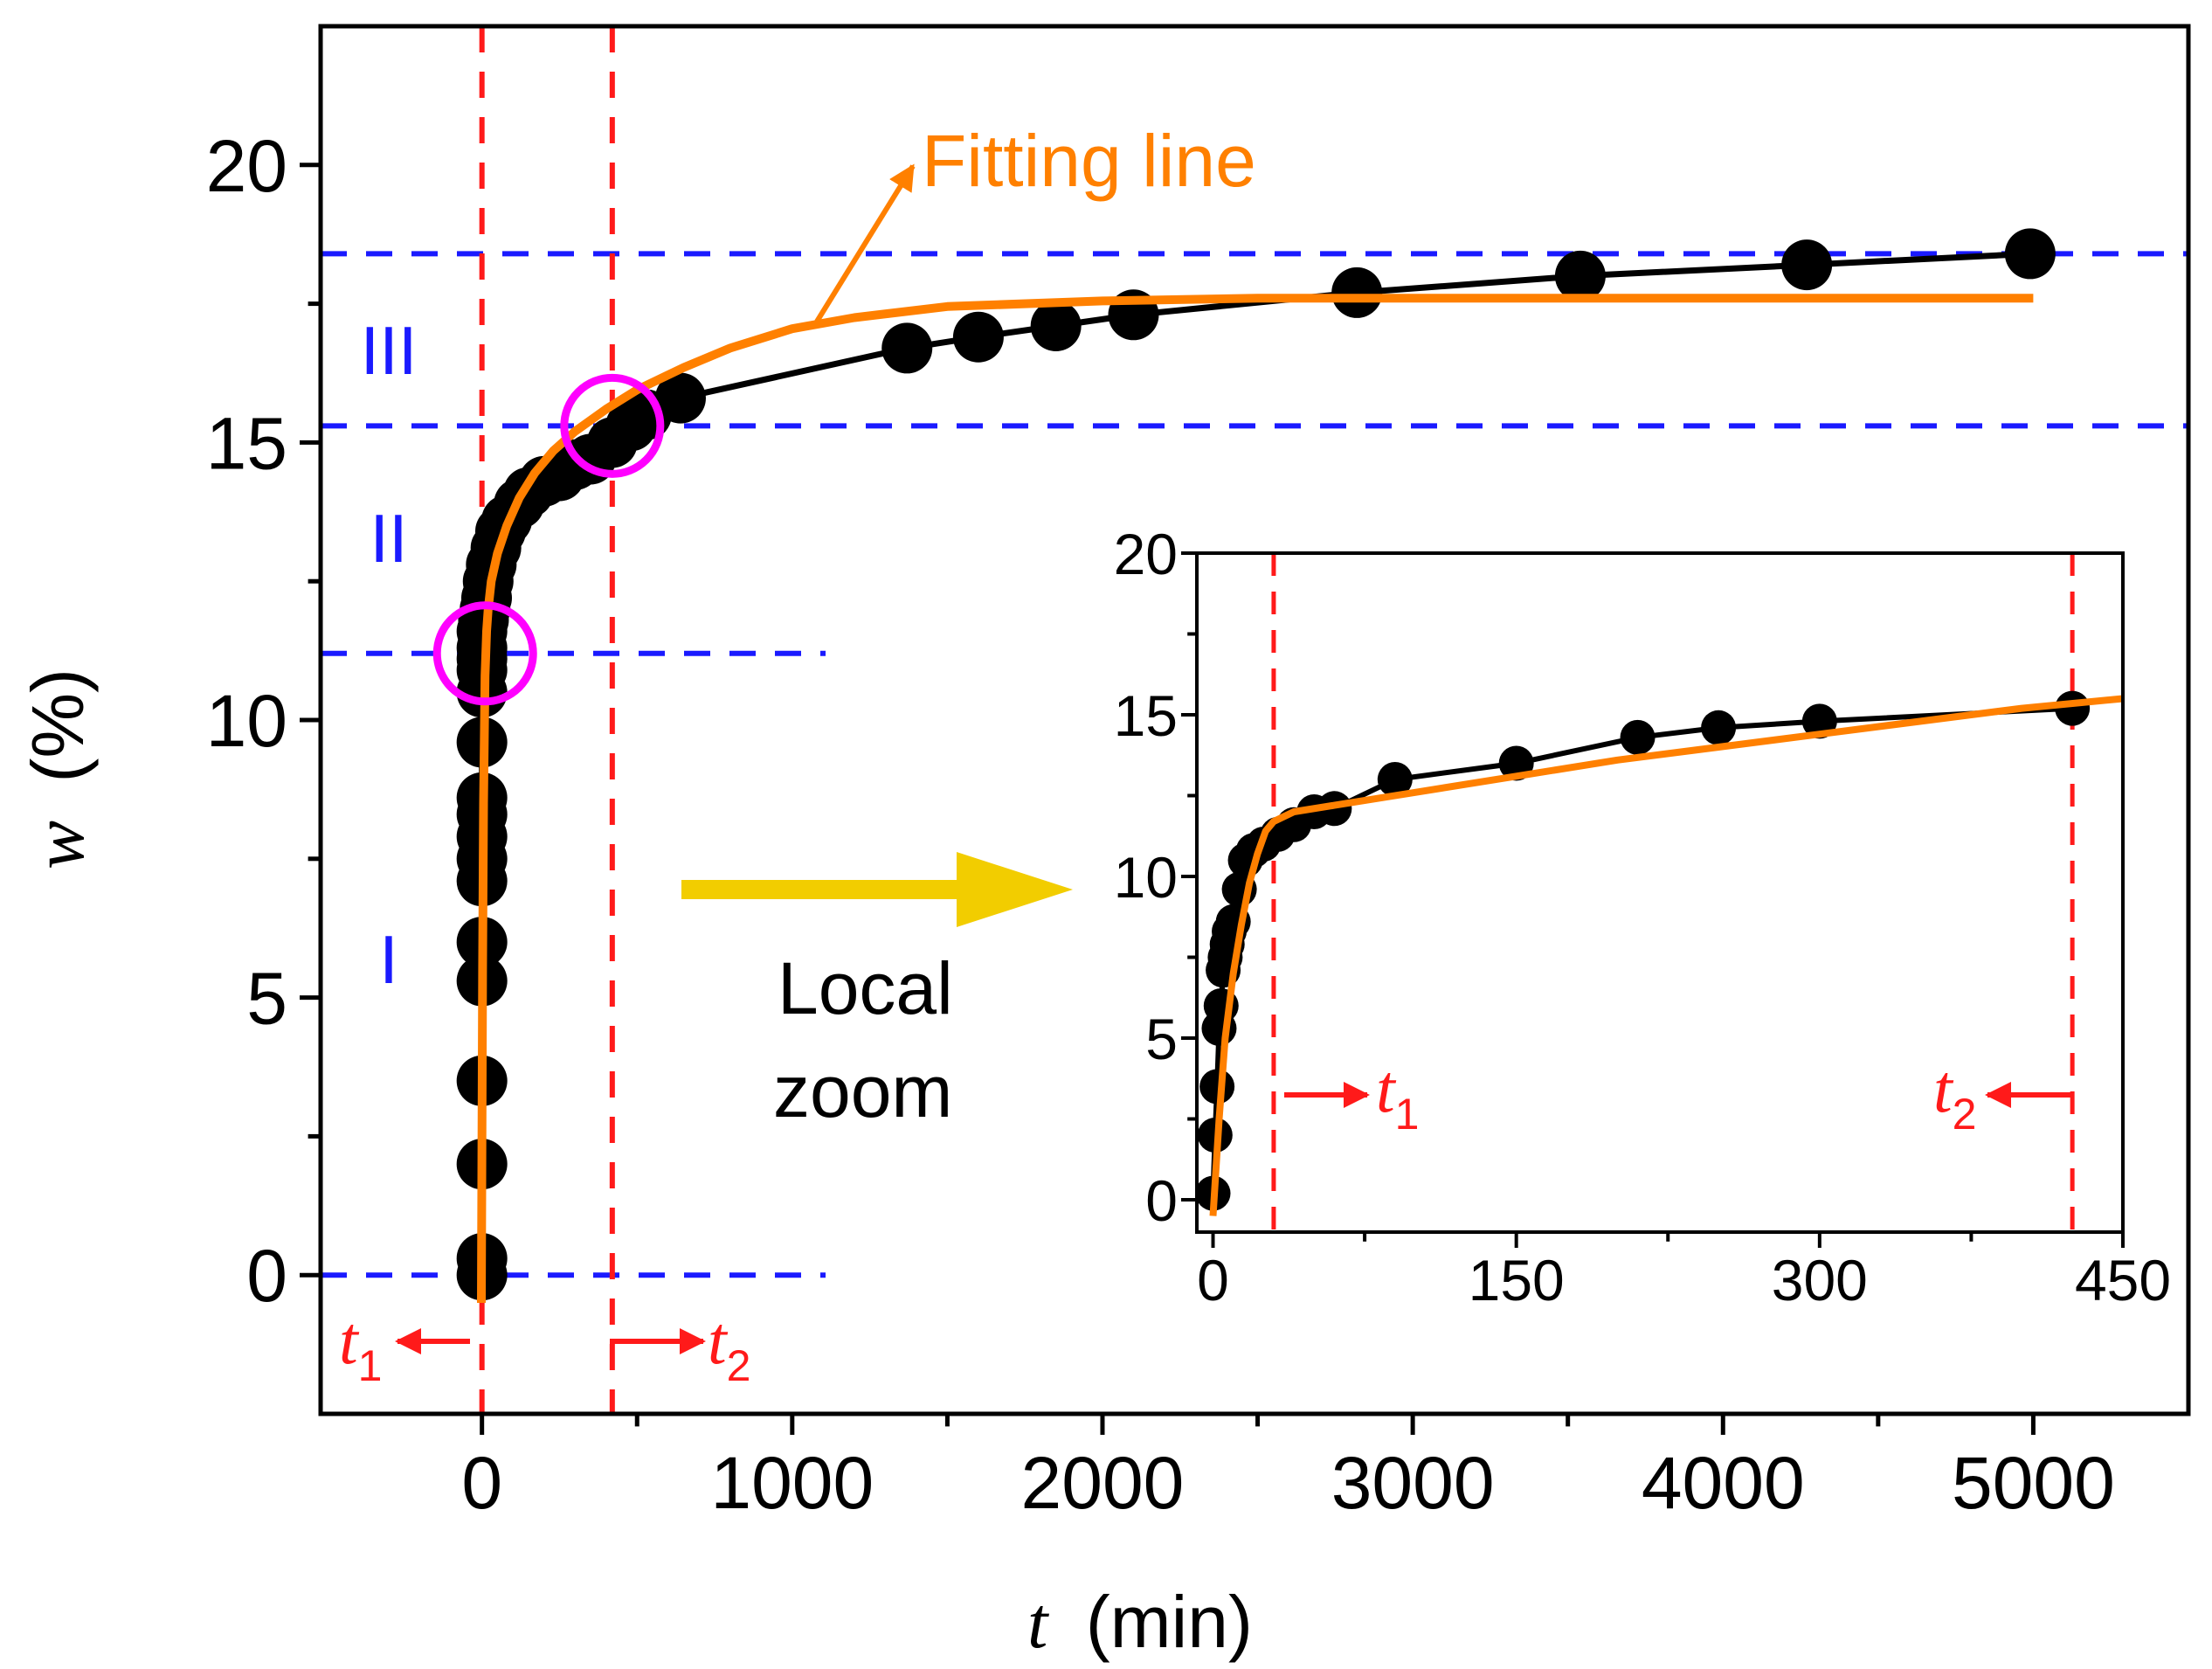 The height and width of the screenshot is (1669, 2212). Describe the element at coordinates (1954, 1095) in the screenshot. I see `inset-t2-label: t2` at that location.